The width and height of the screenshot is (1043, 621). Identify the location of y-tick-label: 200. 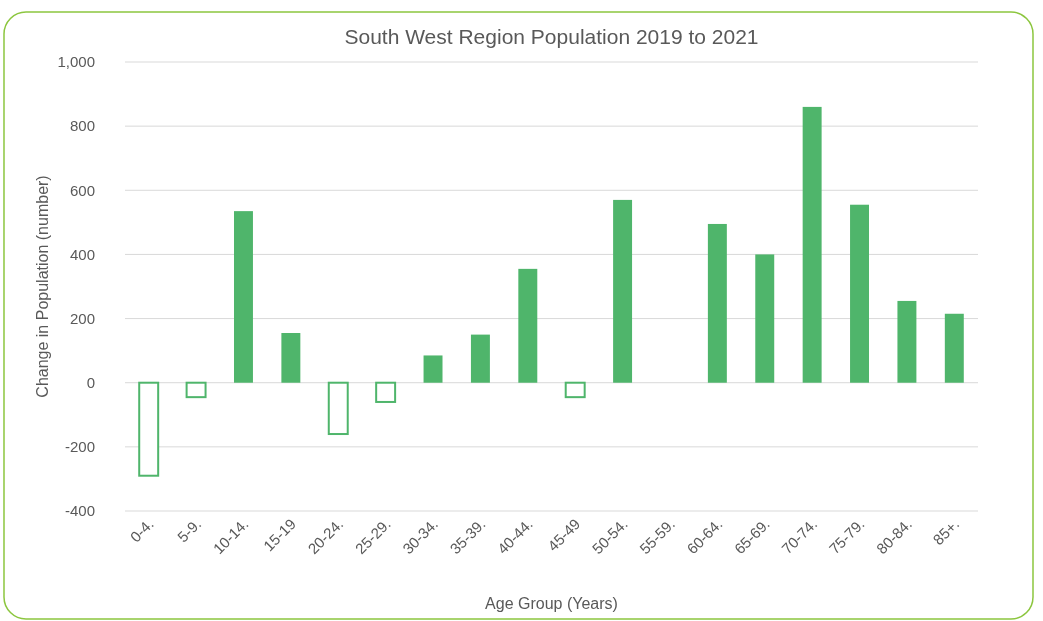
(82, 318).